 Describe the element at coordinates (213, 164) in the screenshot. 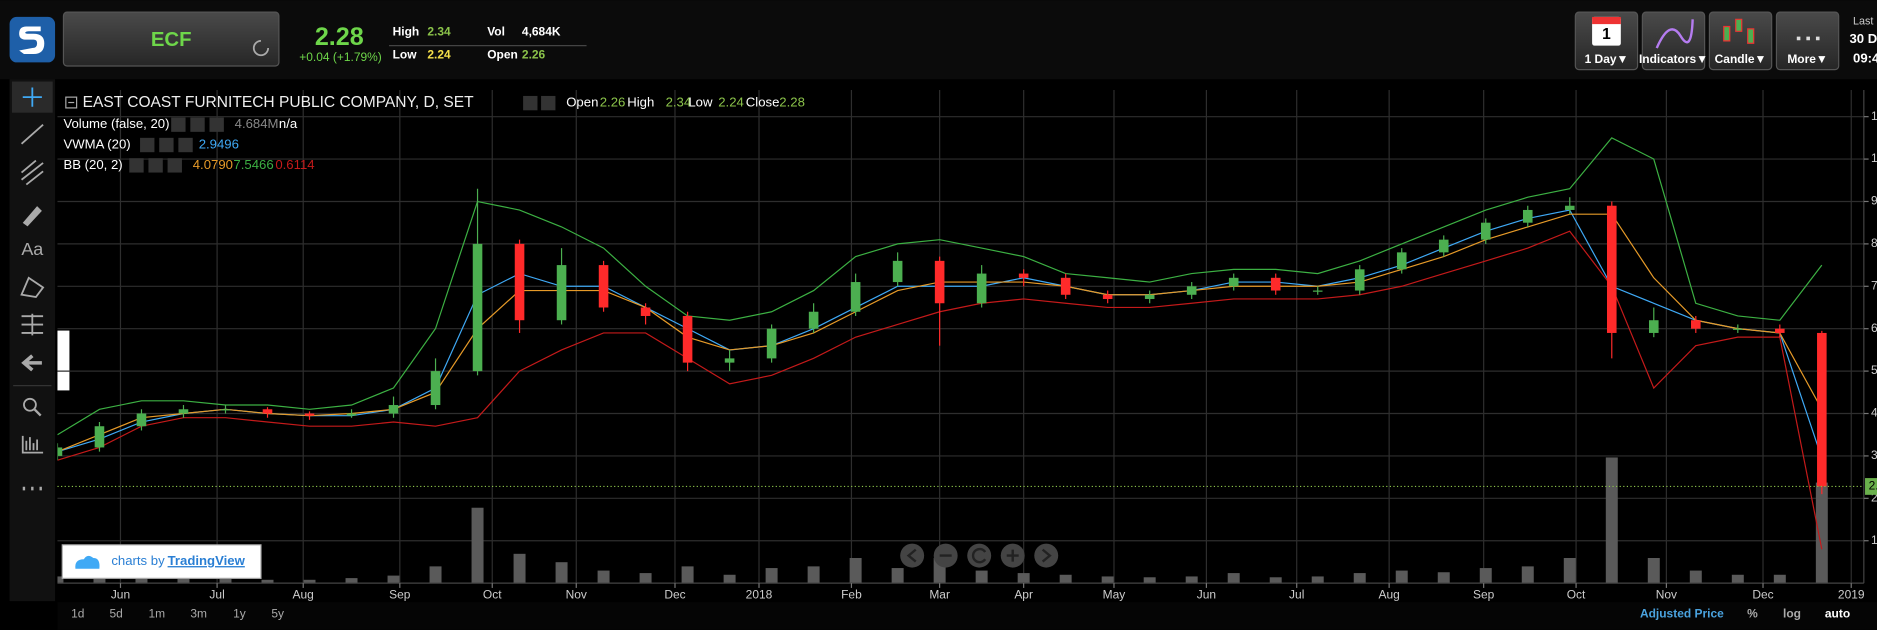

I see `indicator-value: 4.0790` at that location.